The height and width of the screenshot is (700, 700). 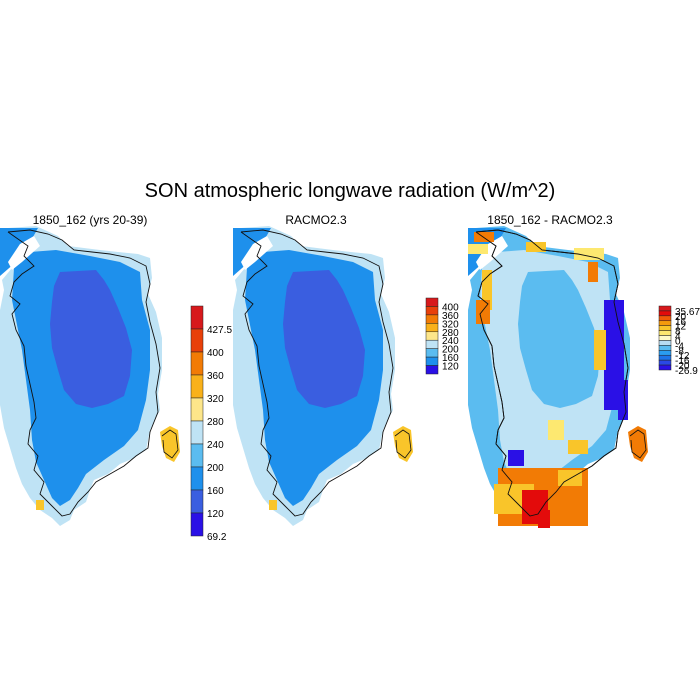 What do you see at coordinates (682, 366) in the screenshot?
I see `colorbar-label: -20` at bounding box center [682, 366].